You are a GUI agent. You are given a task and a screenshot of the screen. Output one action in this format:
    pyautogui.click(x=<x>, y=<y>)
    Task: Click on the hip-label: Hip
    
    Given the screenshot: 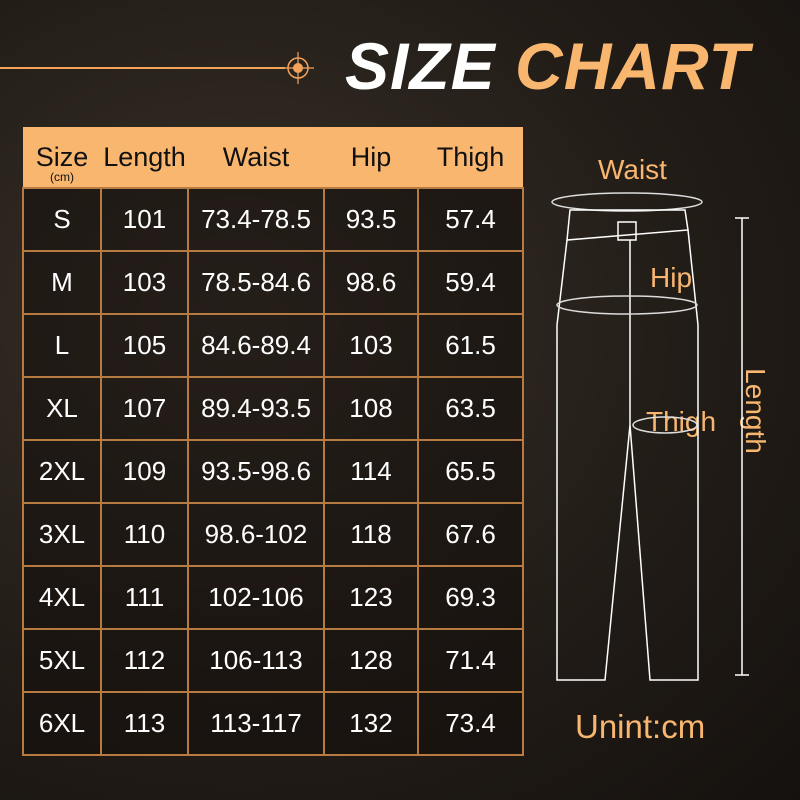 What is the action you would take?
    pyautogui.click(x=671, y=277)
    